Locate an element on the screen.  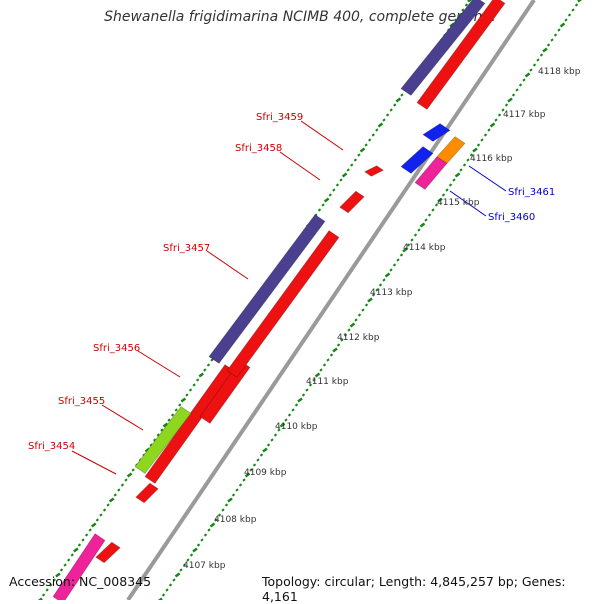
gene-label: Sfri_3456 is located at coordinates (116, 348).